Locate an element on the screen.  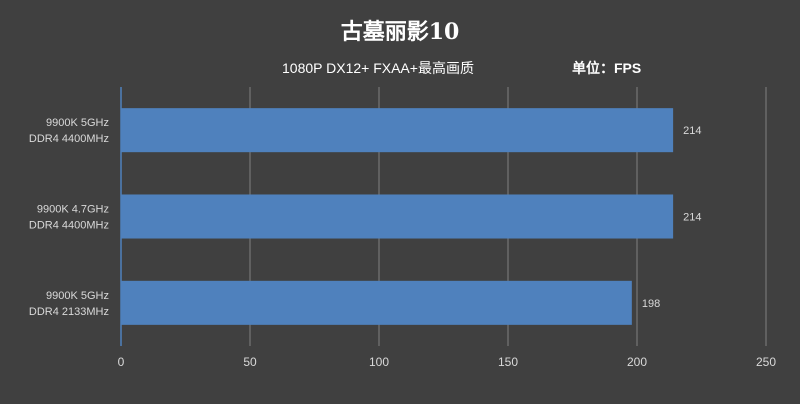
unit-label: 单位：FPS is located at coordinates (607, 68).